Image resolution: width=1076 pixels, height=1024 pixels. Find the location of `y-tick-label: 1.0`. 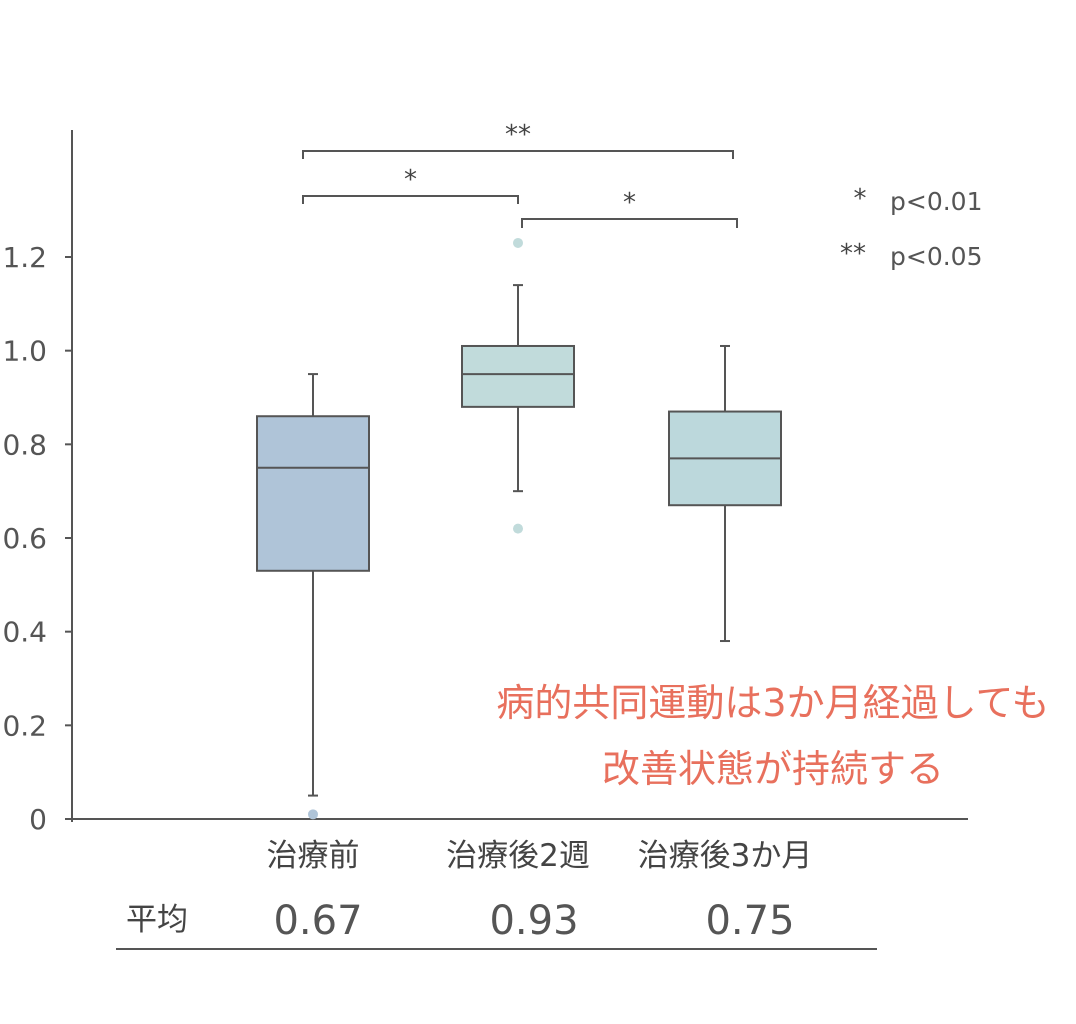

y-tick-label: 1.0 is located at coordinates (24, 351).